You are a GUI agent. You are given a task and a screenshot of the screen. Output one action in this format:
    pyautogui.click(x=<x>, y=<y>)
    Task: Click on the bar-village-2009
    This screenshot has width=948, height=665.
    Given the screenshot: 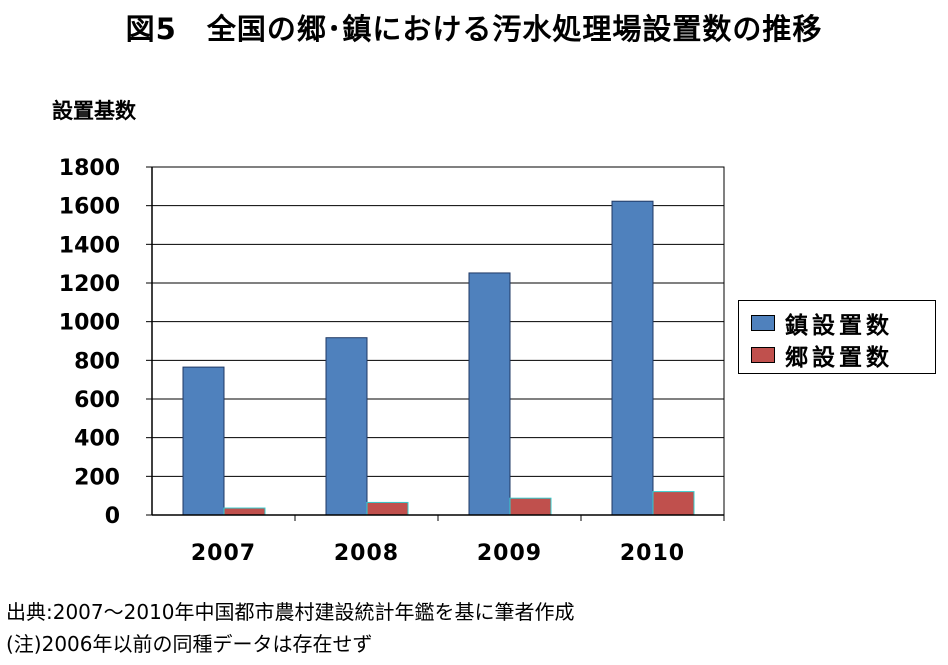 What is the action you would take?
    pyautogui.click(x=530, y=506)
    